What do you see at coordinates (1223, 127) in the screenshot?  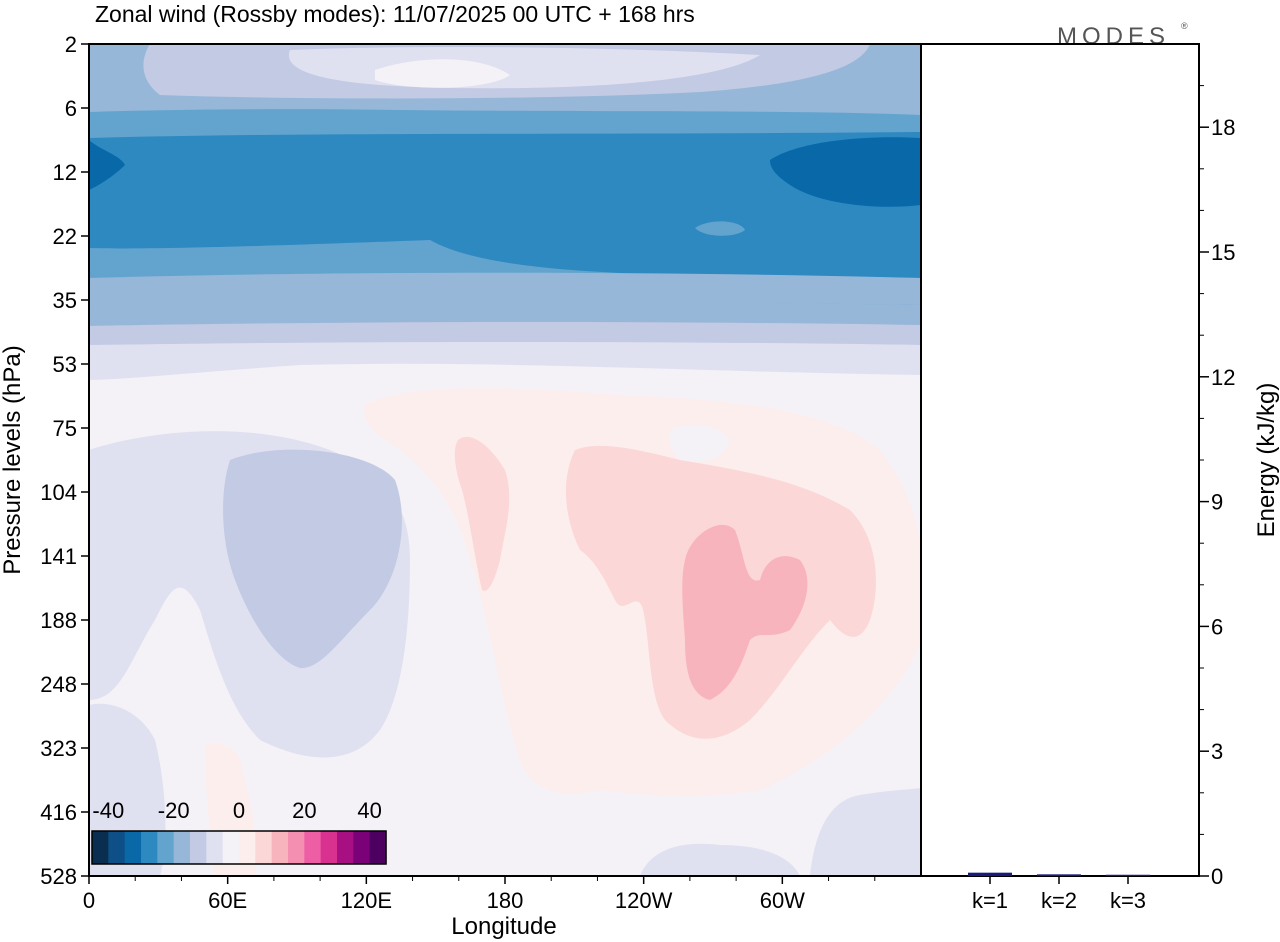 I see `energy-y-tick-label: 18` at bounding box center [1223, 127].